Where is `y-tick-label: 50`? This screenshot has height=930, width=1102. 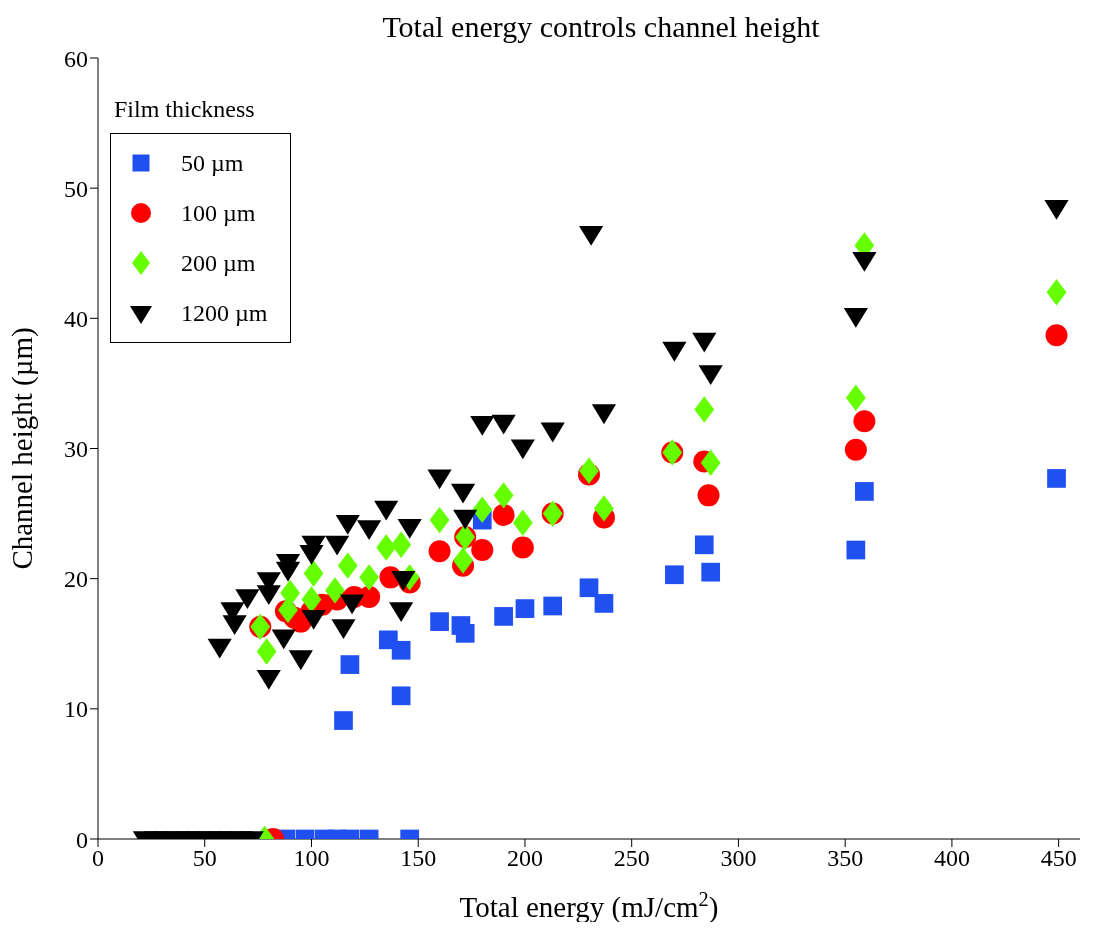 y-tick-label: 50 is located at coordinates (76, 188).